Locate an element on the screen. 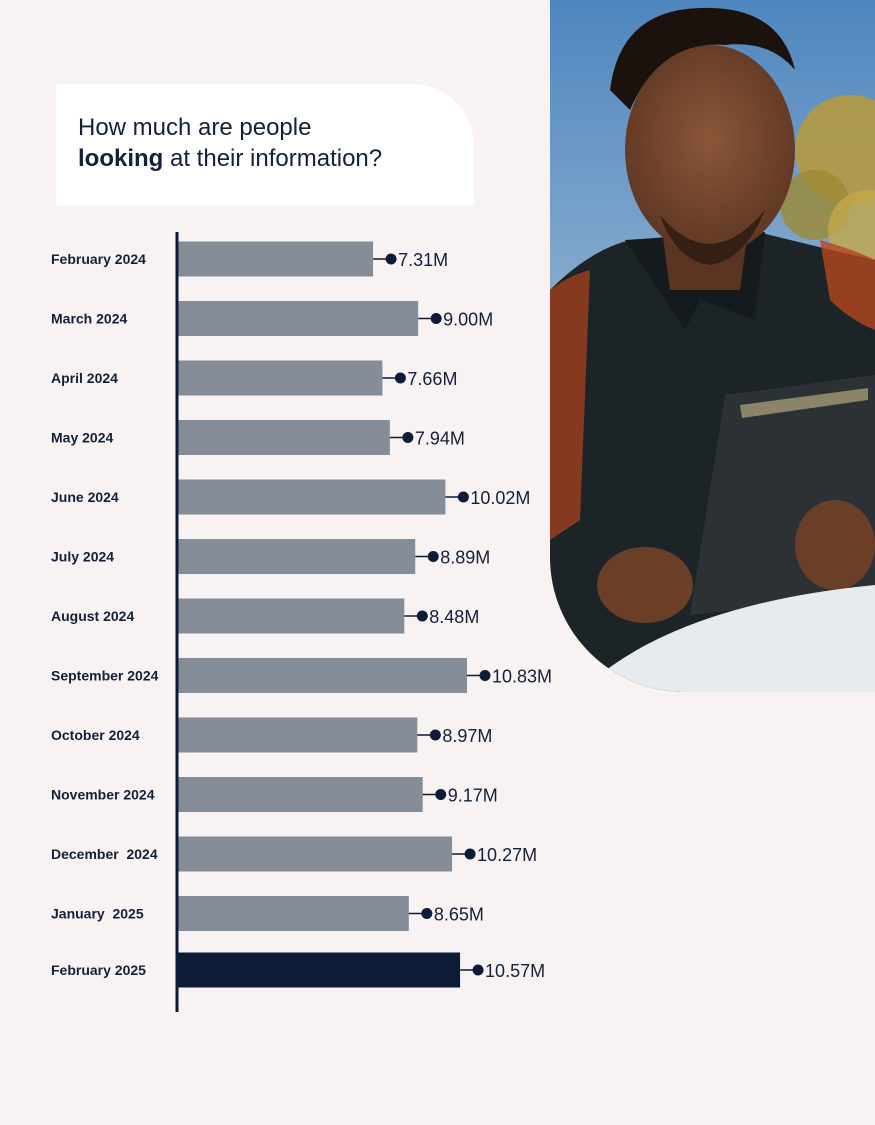 The height and width of the screenshot is (1125, 875). value-label: 10.57M is located at coordinates (515, 971).